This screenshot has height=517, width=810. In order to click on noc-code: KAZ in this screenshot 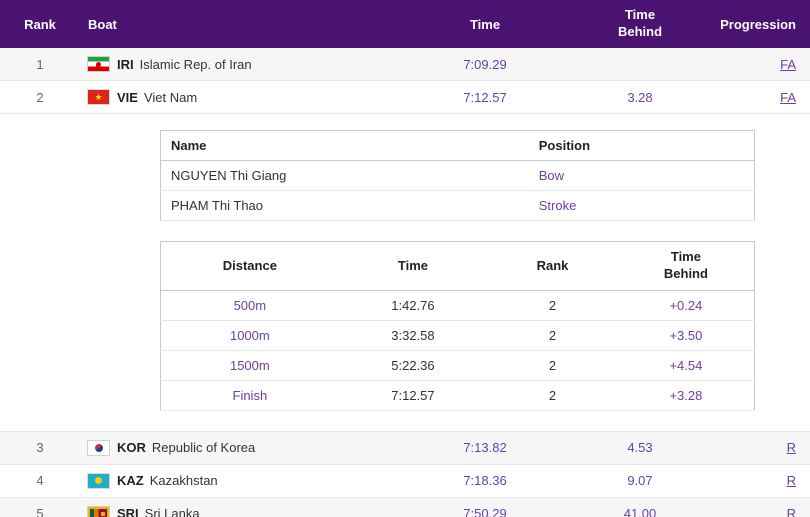, I will do `click(130, 481)`.